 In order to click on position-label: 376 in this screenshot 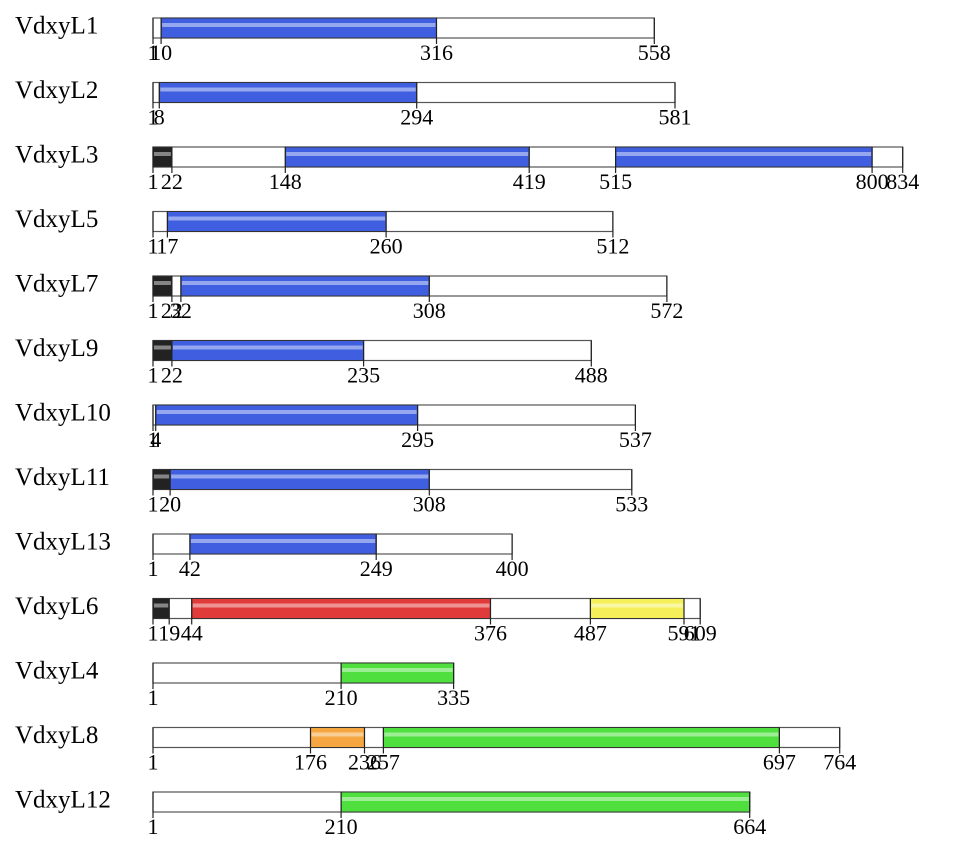, I will do `click(490, 633)`.